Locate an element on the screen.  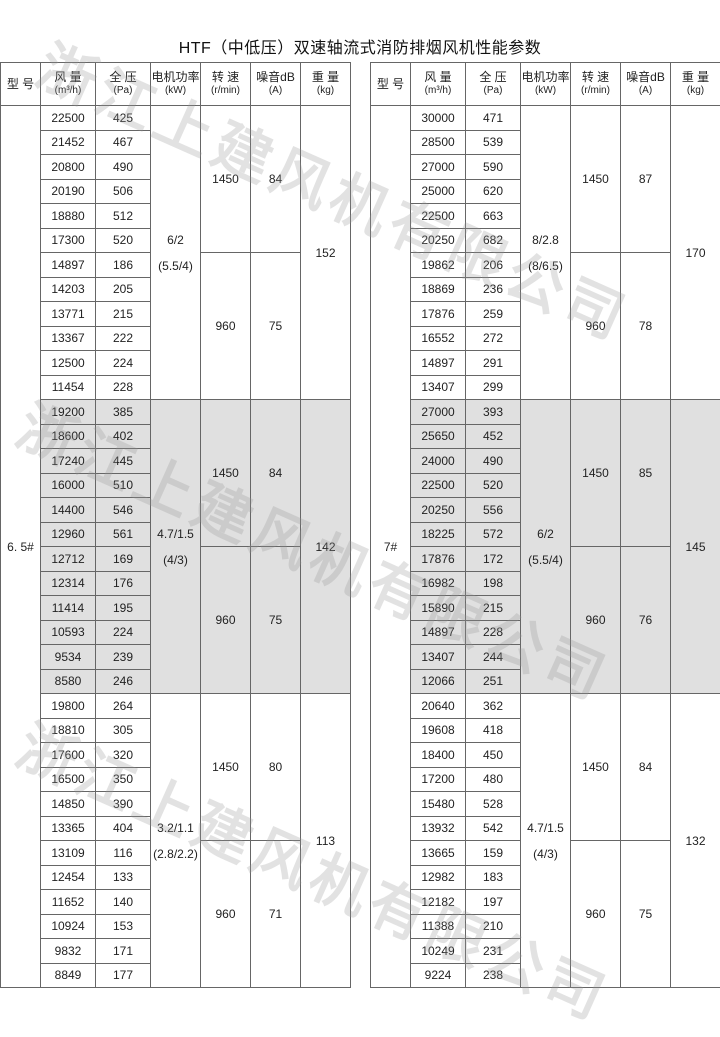
pressure-cell: 133 is located at coordinates (123, 877).